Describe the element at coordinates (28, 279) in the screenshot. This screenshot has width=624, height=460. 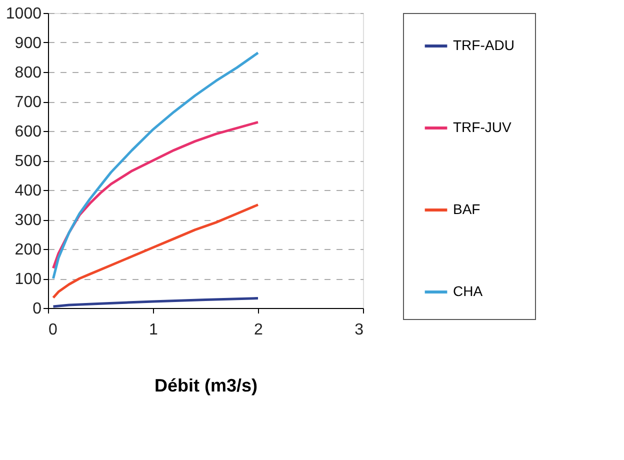
I see `y-tick-label: 100` at that location.